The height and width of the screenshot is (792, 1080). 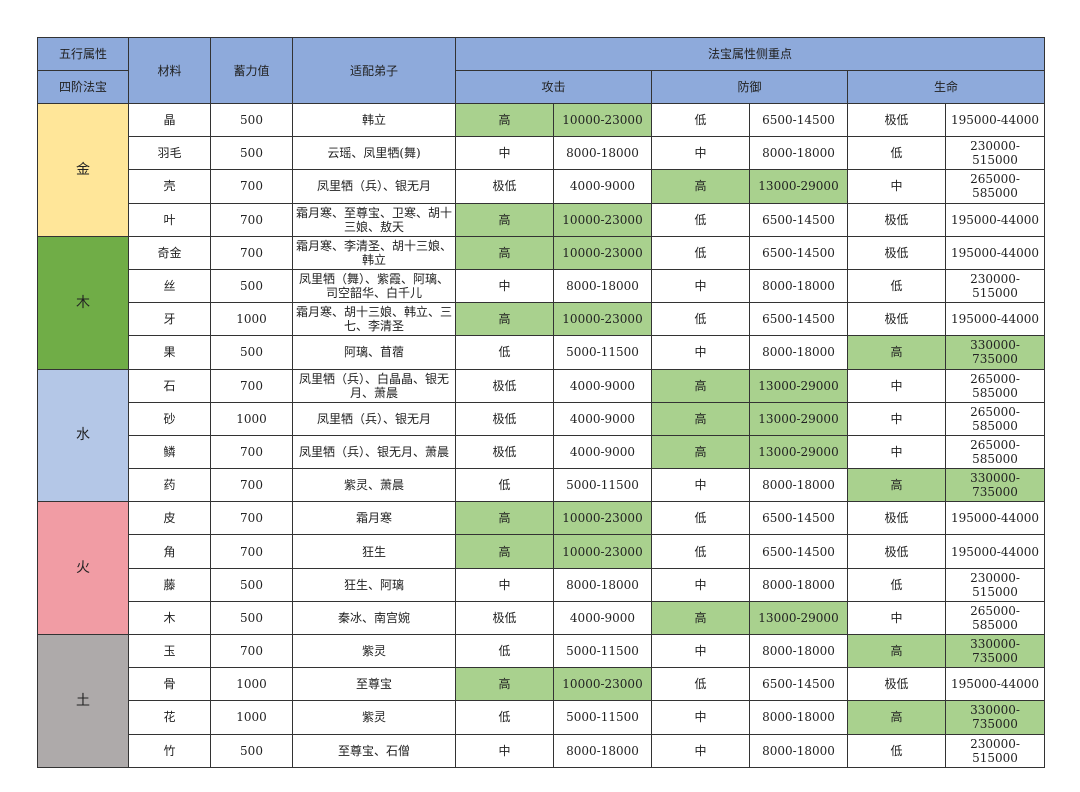 What do you see at coordinates (169, 286) in the screenshot?
I see `material-cell: 丝` at bounding box center [169, 286].